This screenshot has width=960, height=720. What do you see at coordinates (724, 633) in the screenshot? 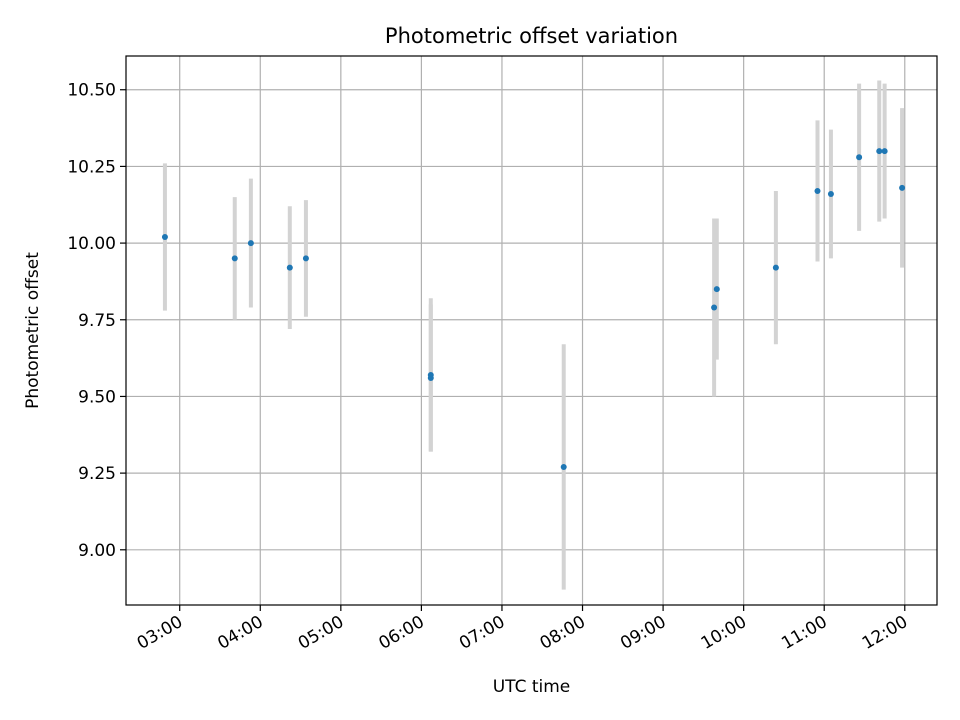
I see `x-tick-label: 10:00` at bounding box center [724, 633].